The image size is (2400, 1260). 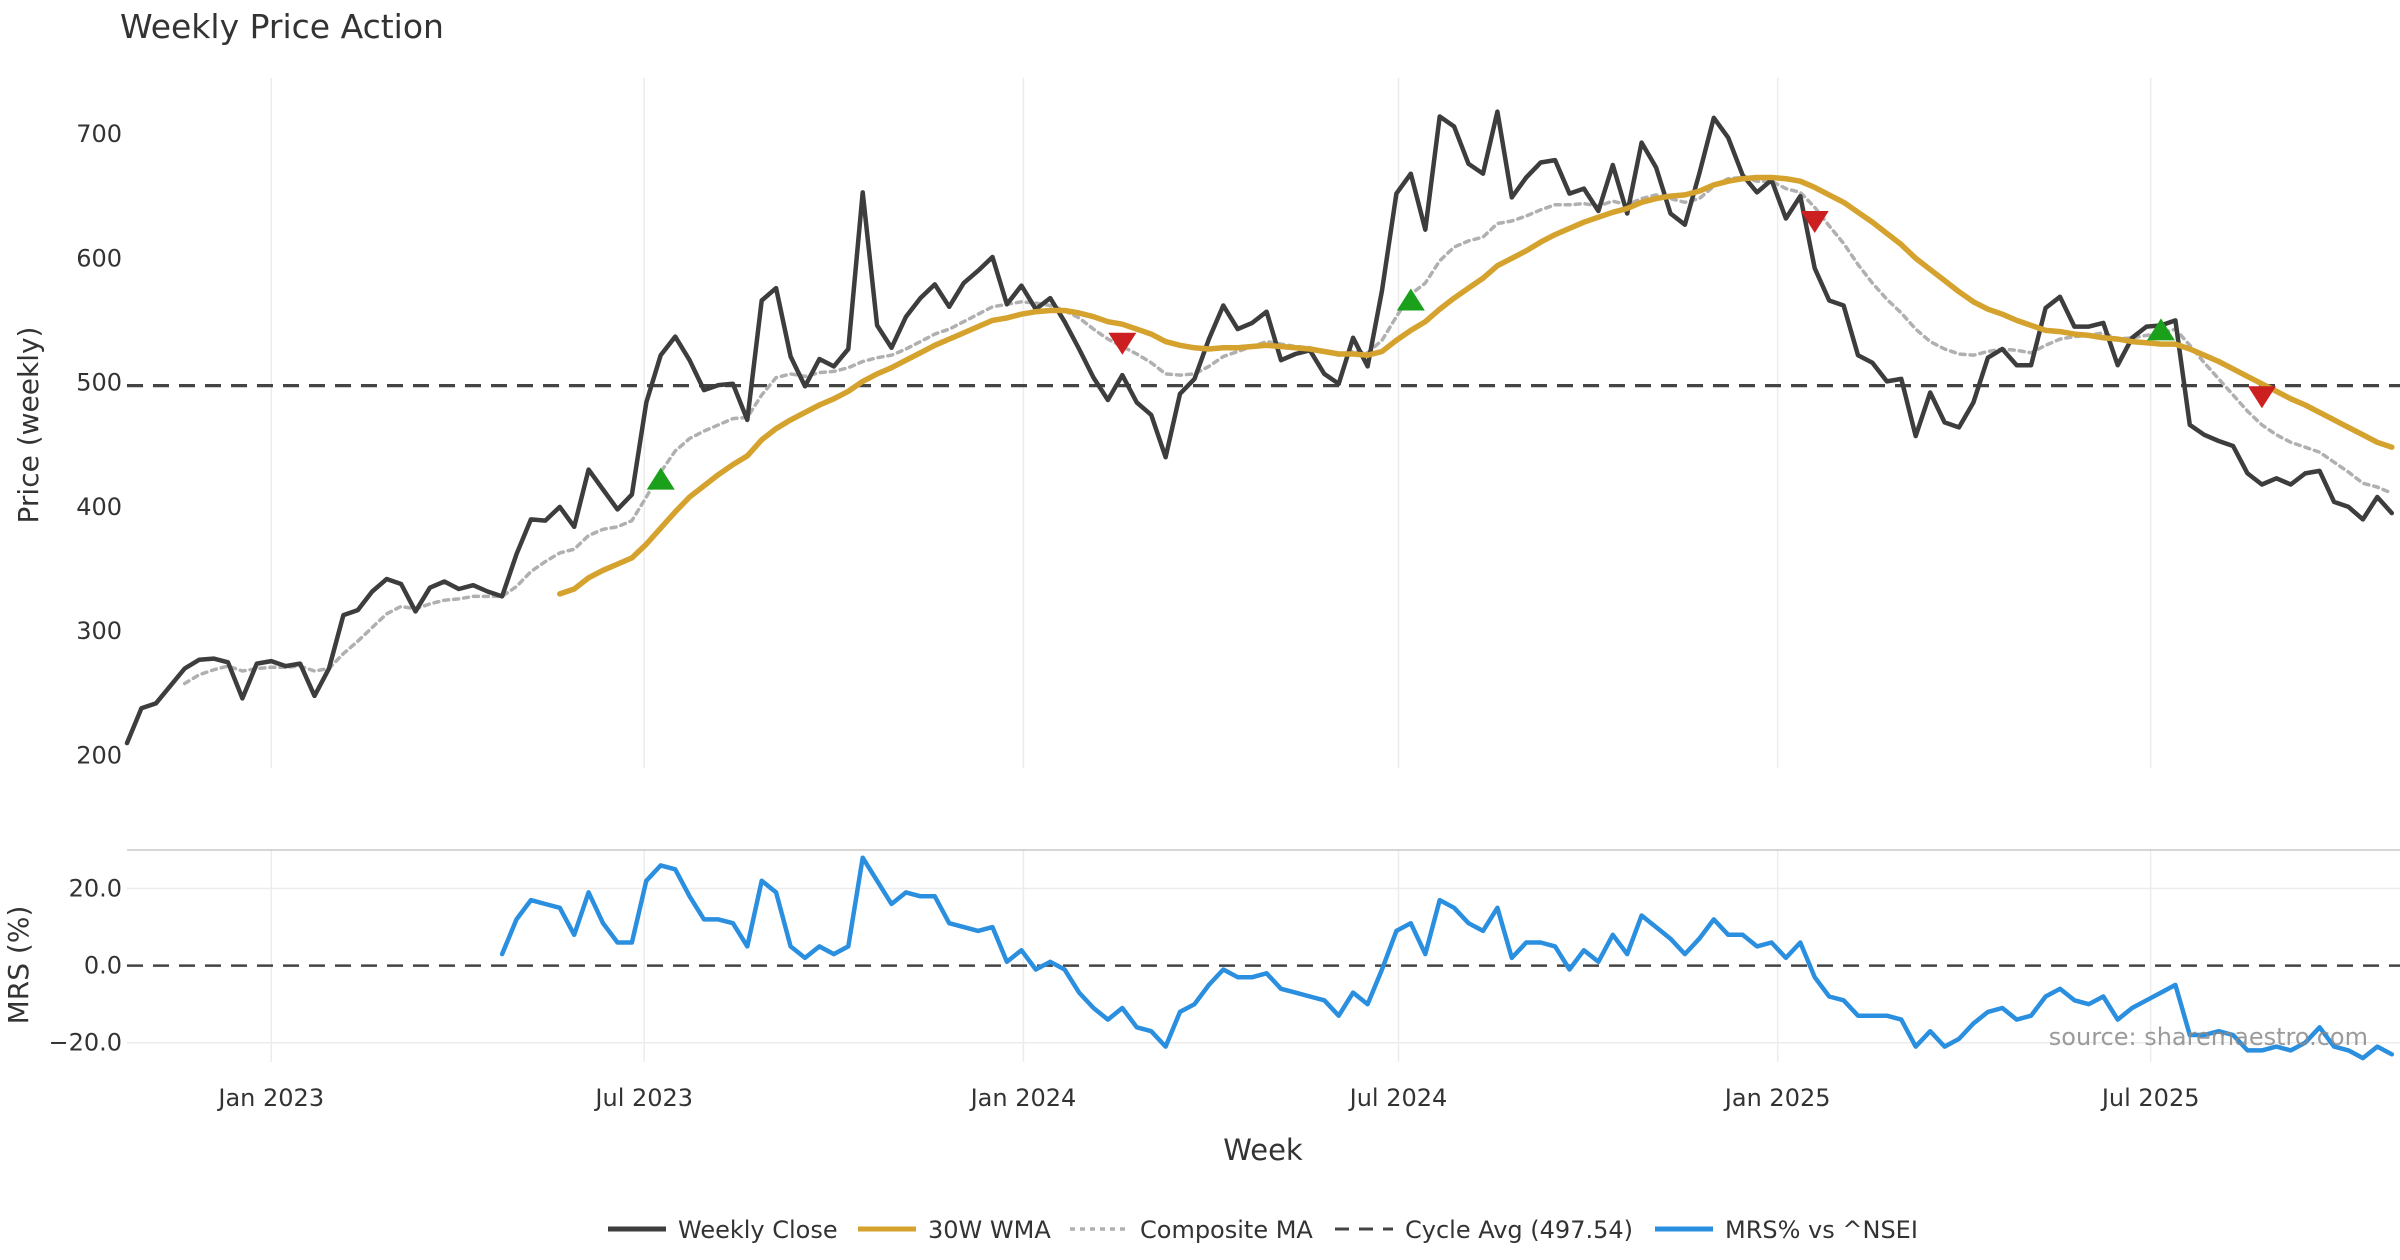 I want to click on mrs-y-axis-label: MRS (%), so click(x=18, y=965).